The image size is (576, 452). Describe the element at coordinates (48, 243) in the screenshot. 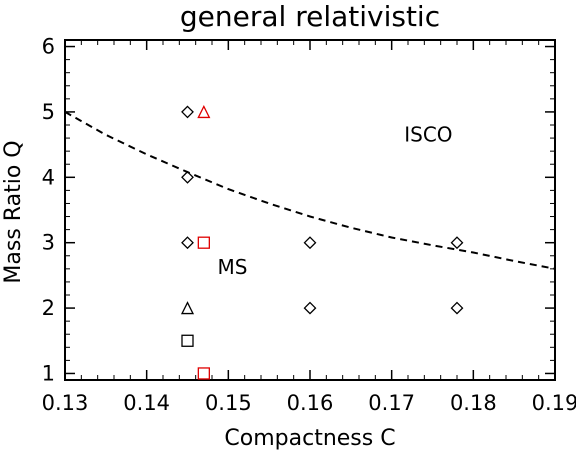

I see `y-tick-label: 3` at that location.